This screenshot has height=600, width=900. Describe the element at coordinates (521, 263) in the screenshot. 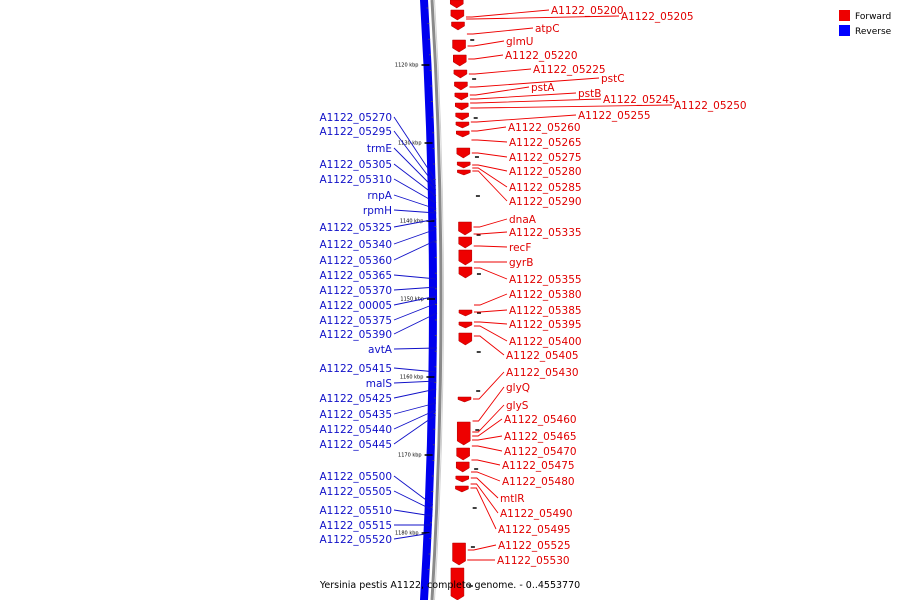

I see `forward-gene-label: gyrB` at that location.